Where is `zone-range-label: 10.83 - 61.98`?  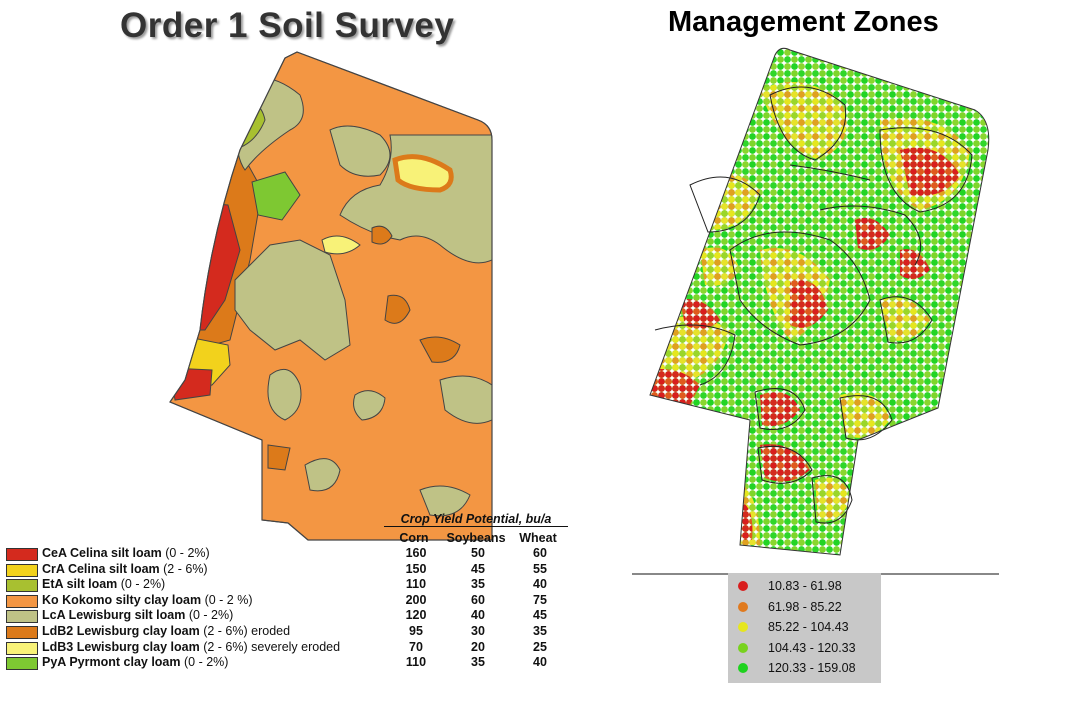
zone-range-label: 10.83 - 61.98 is located at coordinates (805, 586).